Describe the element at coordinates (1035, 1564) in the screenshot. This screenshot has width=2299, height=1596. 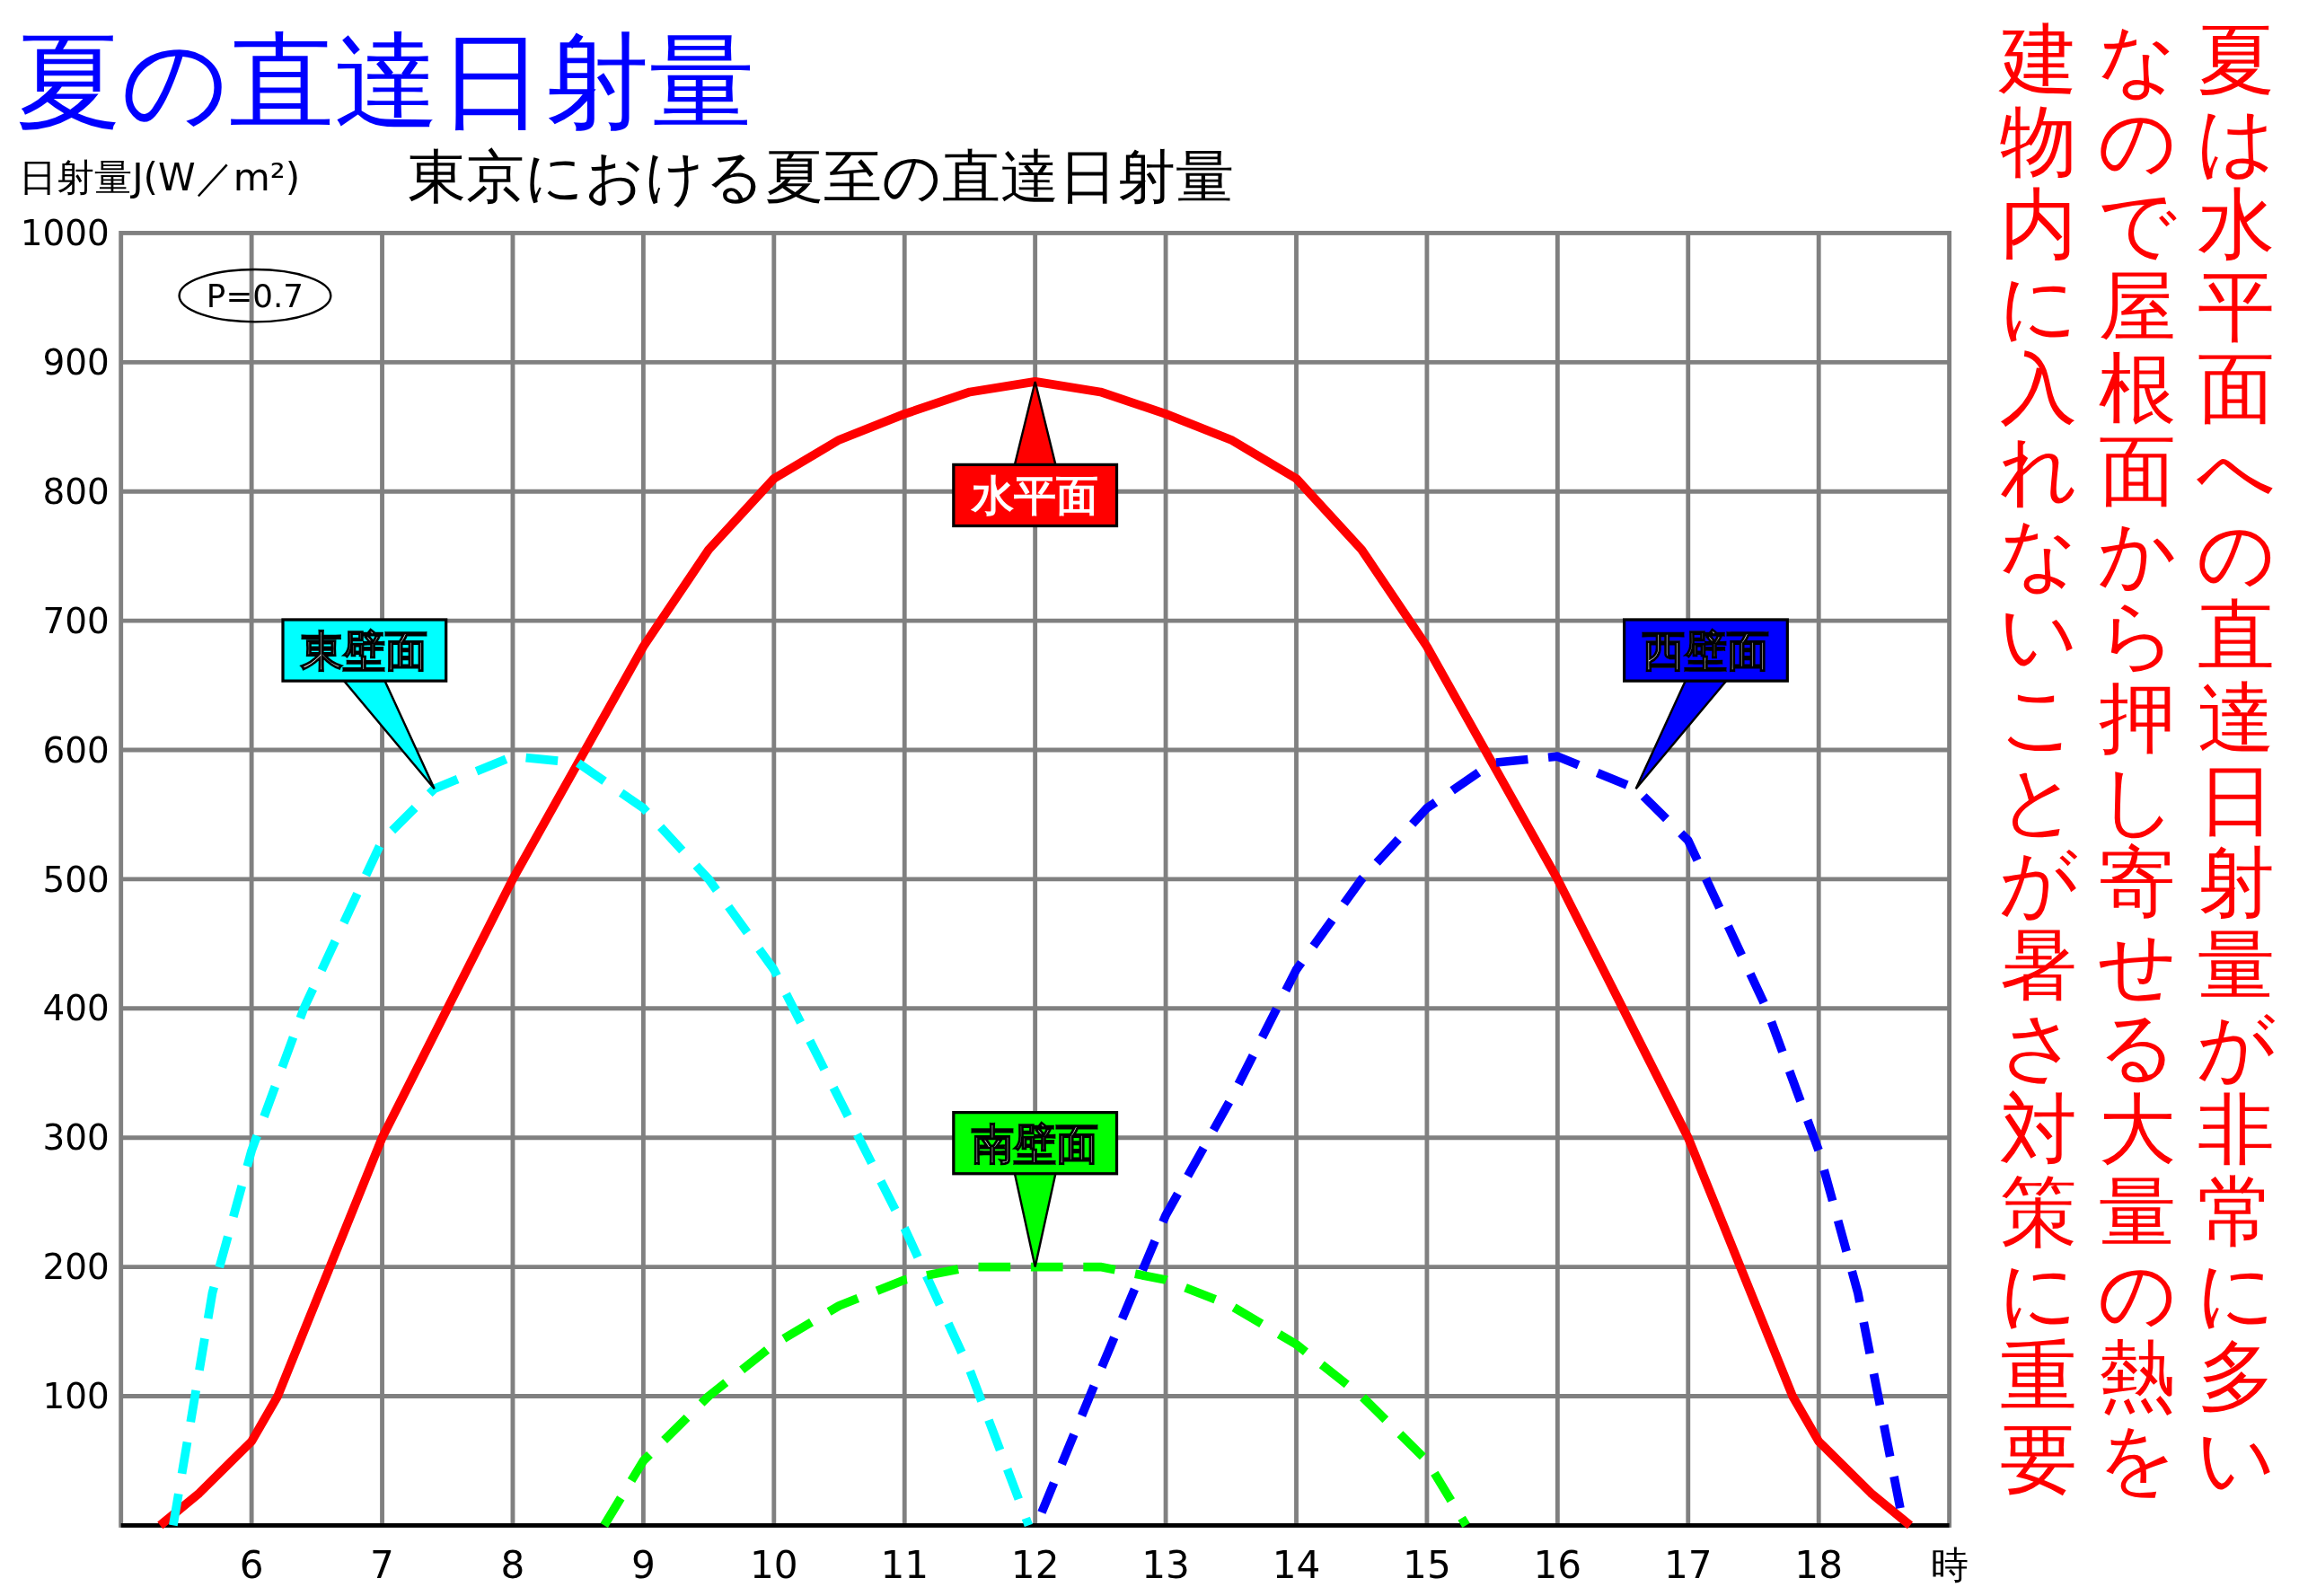
I see `x-tick-label: 12` at that location.